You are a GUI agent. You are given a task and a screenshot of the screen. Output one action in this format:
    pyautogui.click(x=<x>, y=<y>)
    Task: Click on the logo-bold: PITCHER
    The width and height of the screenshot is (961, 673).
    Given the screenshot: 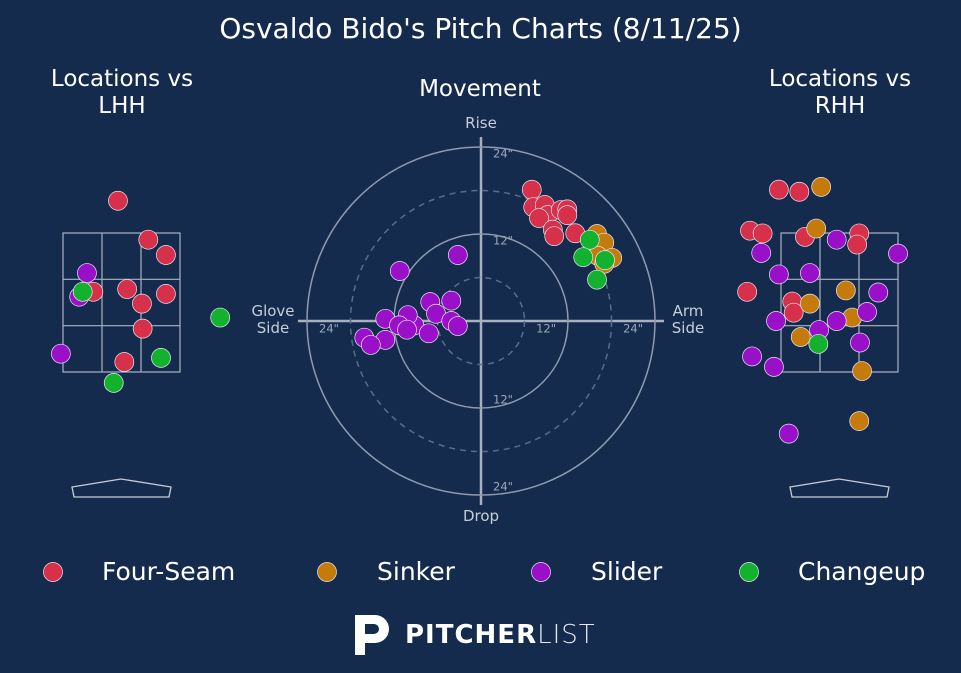 What is the action you would take?
    pyautogui.click(x=471, y=635)
    